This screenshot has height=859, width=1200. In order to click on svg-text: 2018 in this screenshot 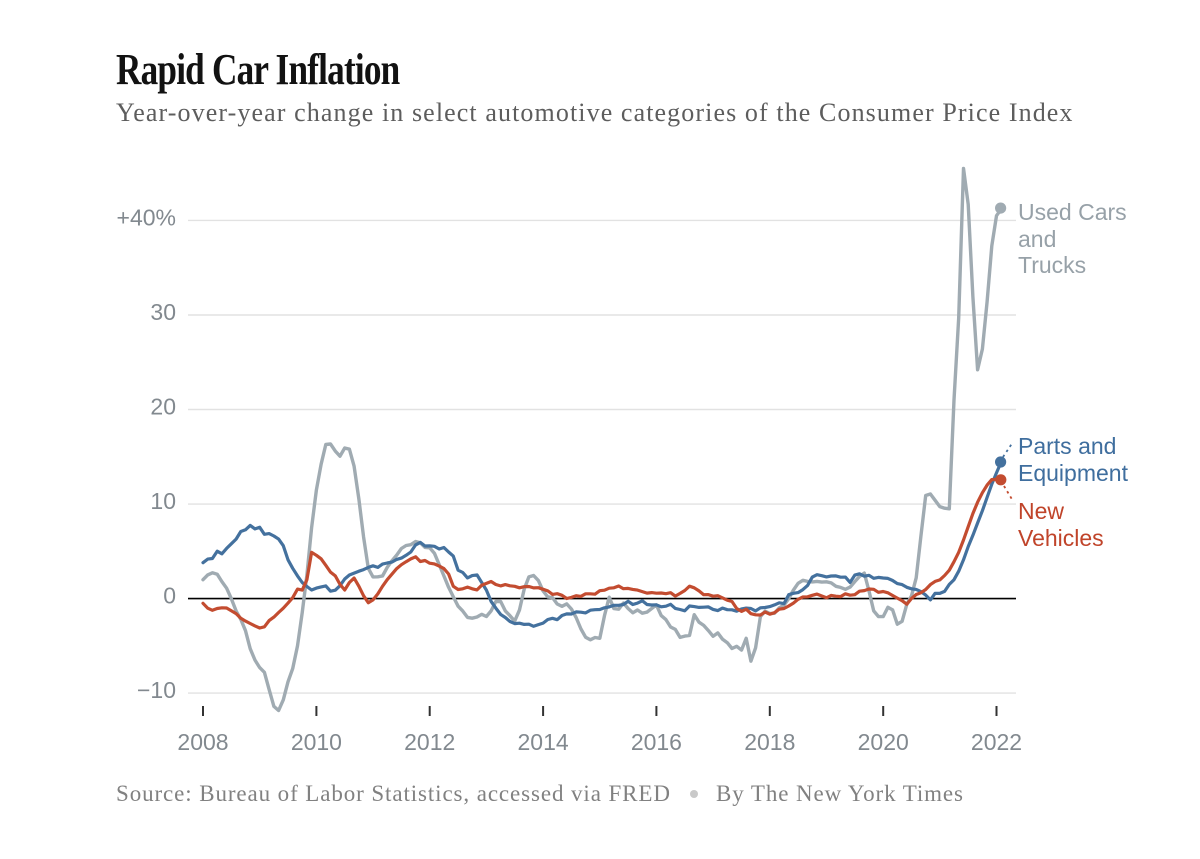, I will do `click(769, 742)`.